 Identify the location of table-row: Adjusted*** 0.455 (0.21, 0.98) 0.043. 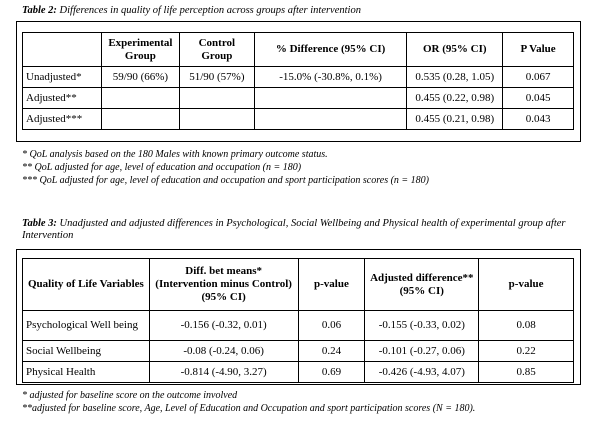
(298, 119).